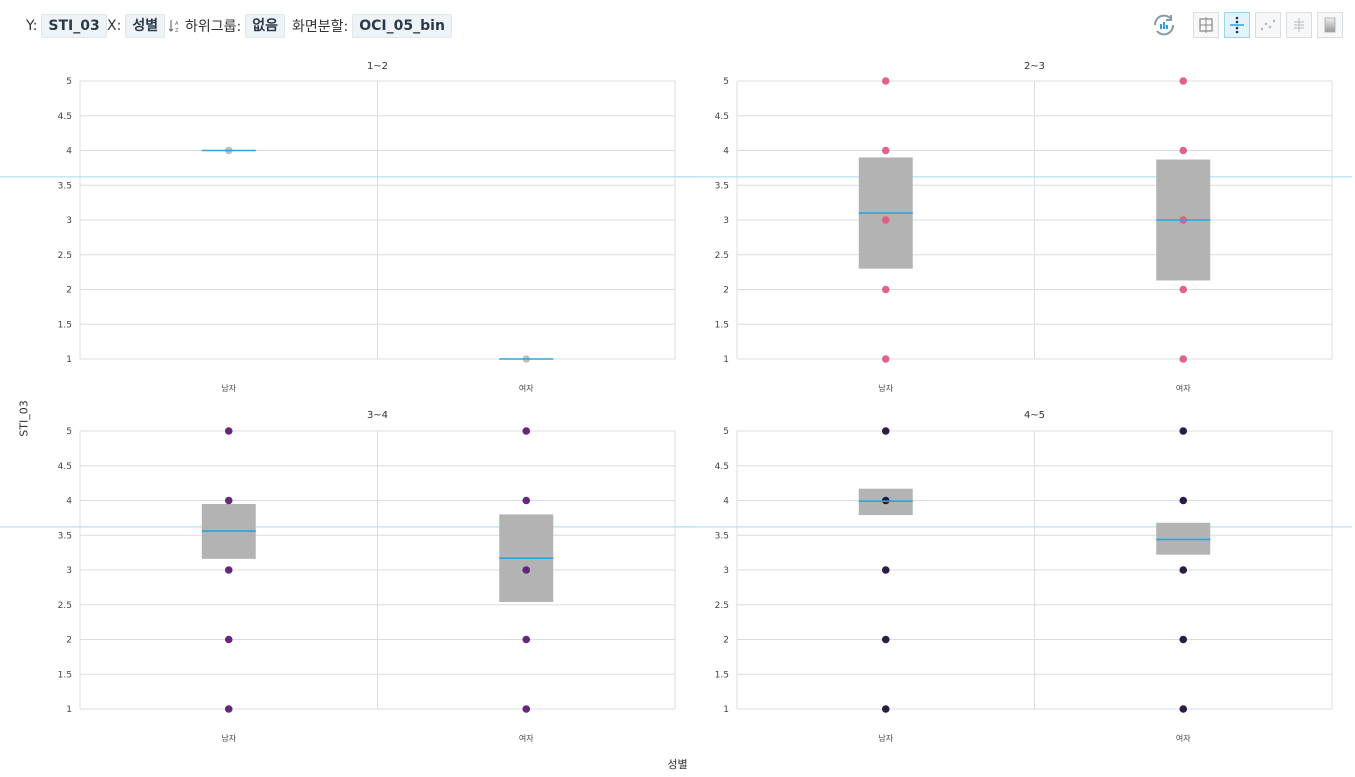 The width and height of the screenshot is (1355, 777). What do you see at coordinates (377, 66) in the screenshot?
I see `panel-title: 1~2` at bounding box center [377, 66].